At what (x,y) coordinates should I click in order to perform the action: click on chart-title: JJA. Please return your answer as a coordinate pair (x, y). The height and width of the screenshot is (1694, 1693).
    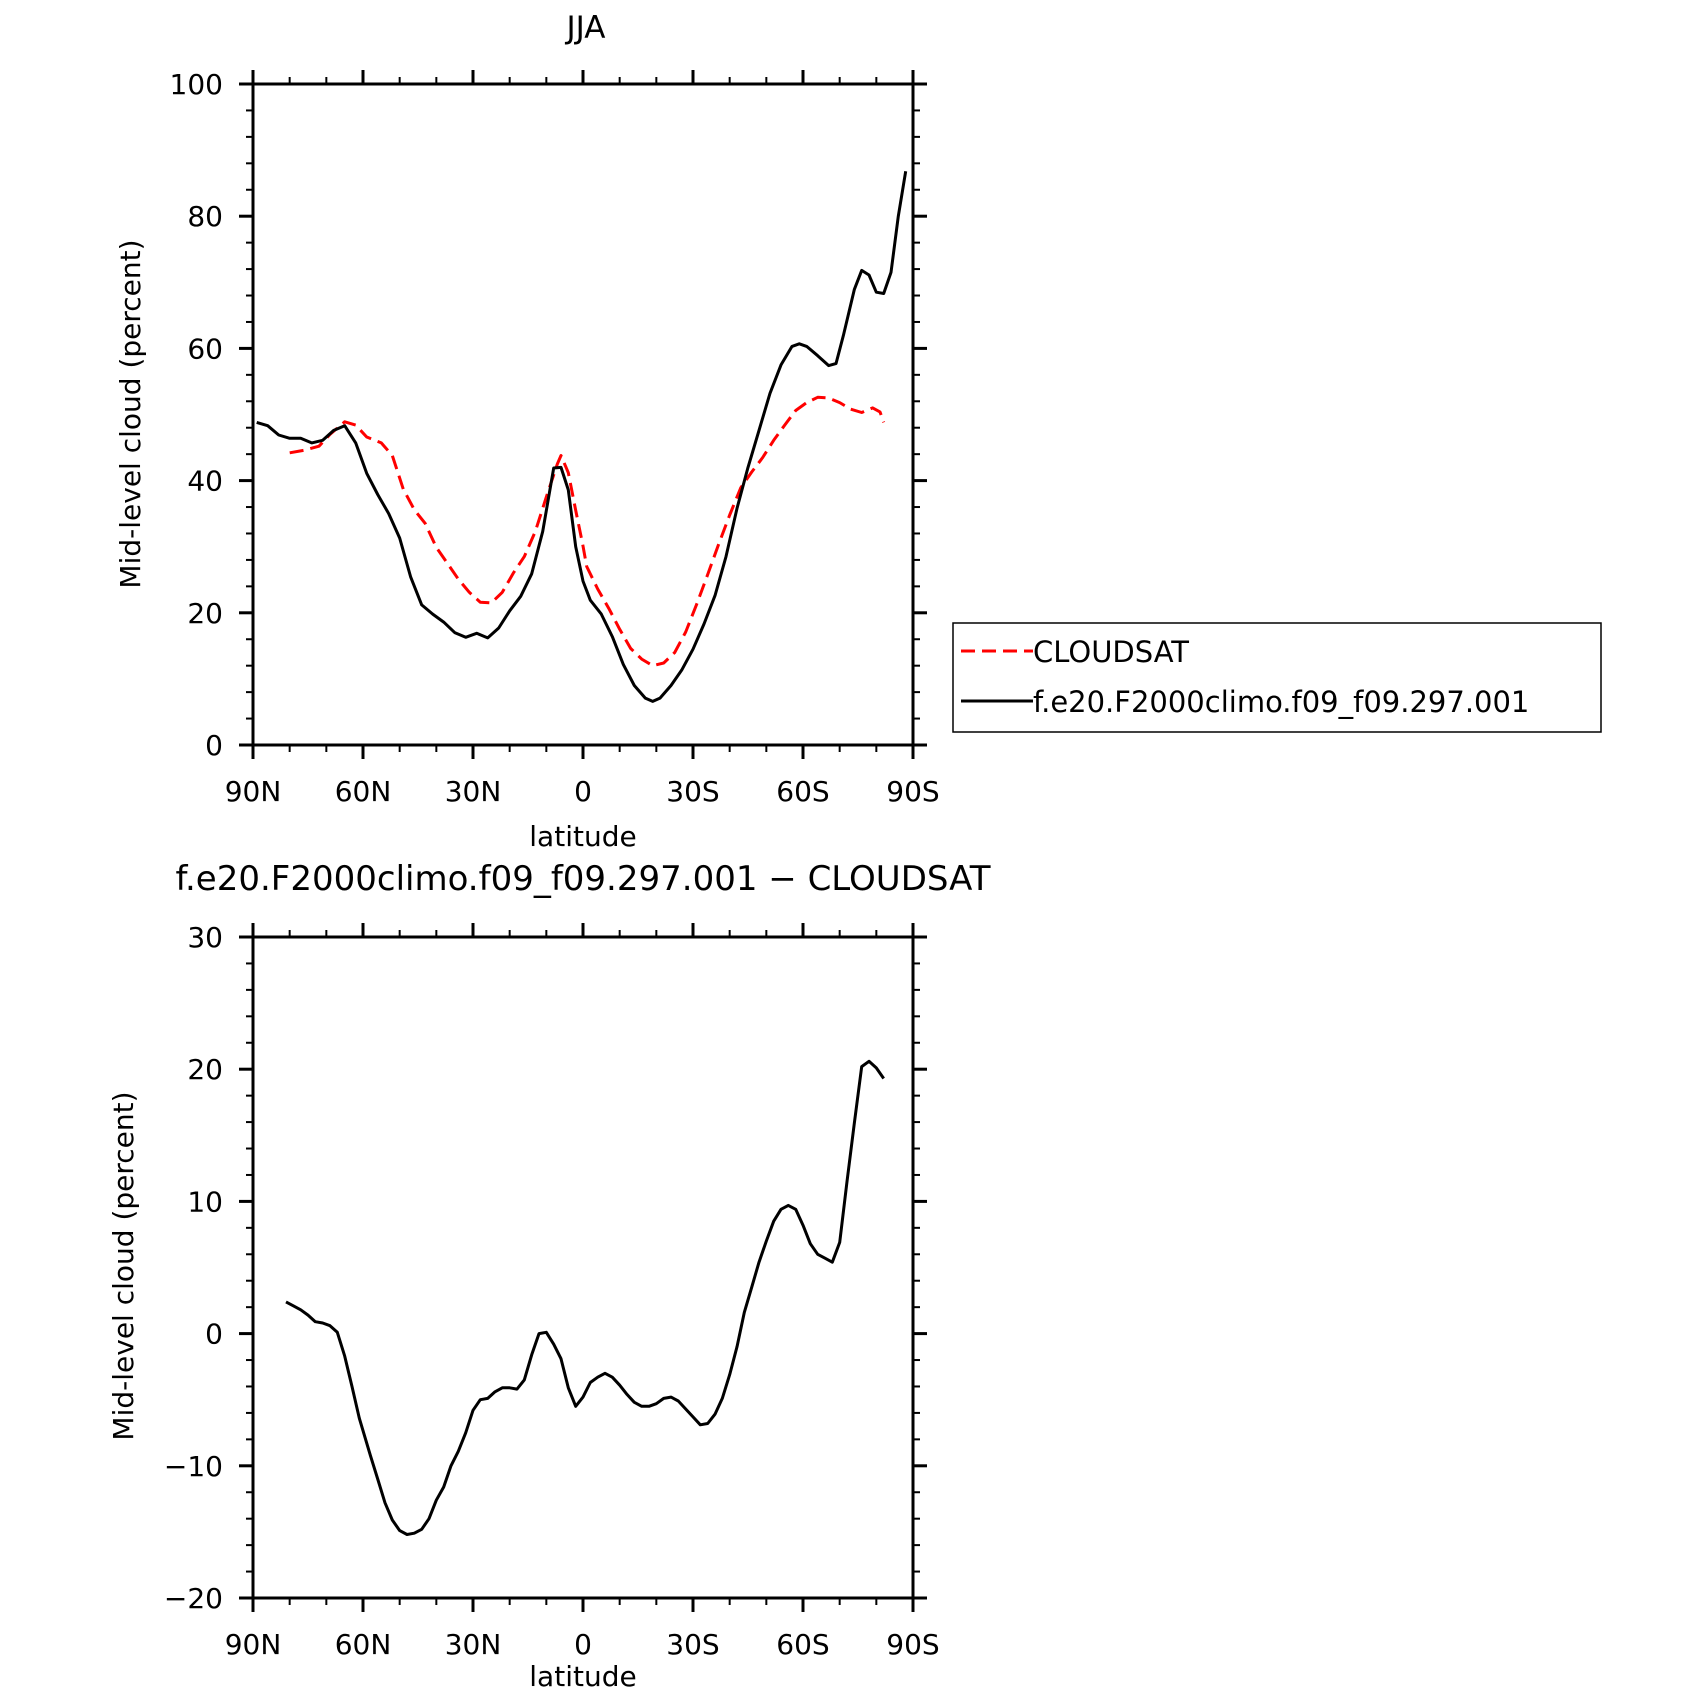
    Looking at the image, I should click on (585, 28).